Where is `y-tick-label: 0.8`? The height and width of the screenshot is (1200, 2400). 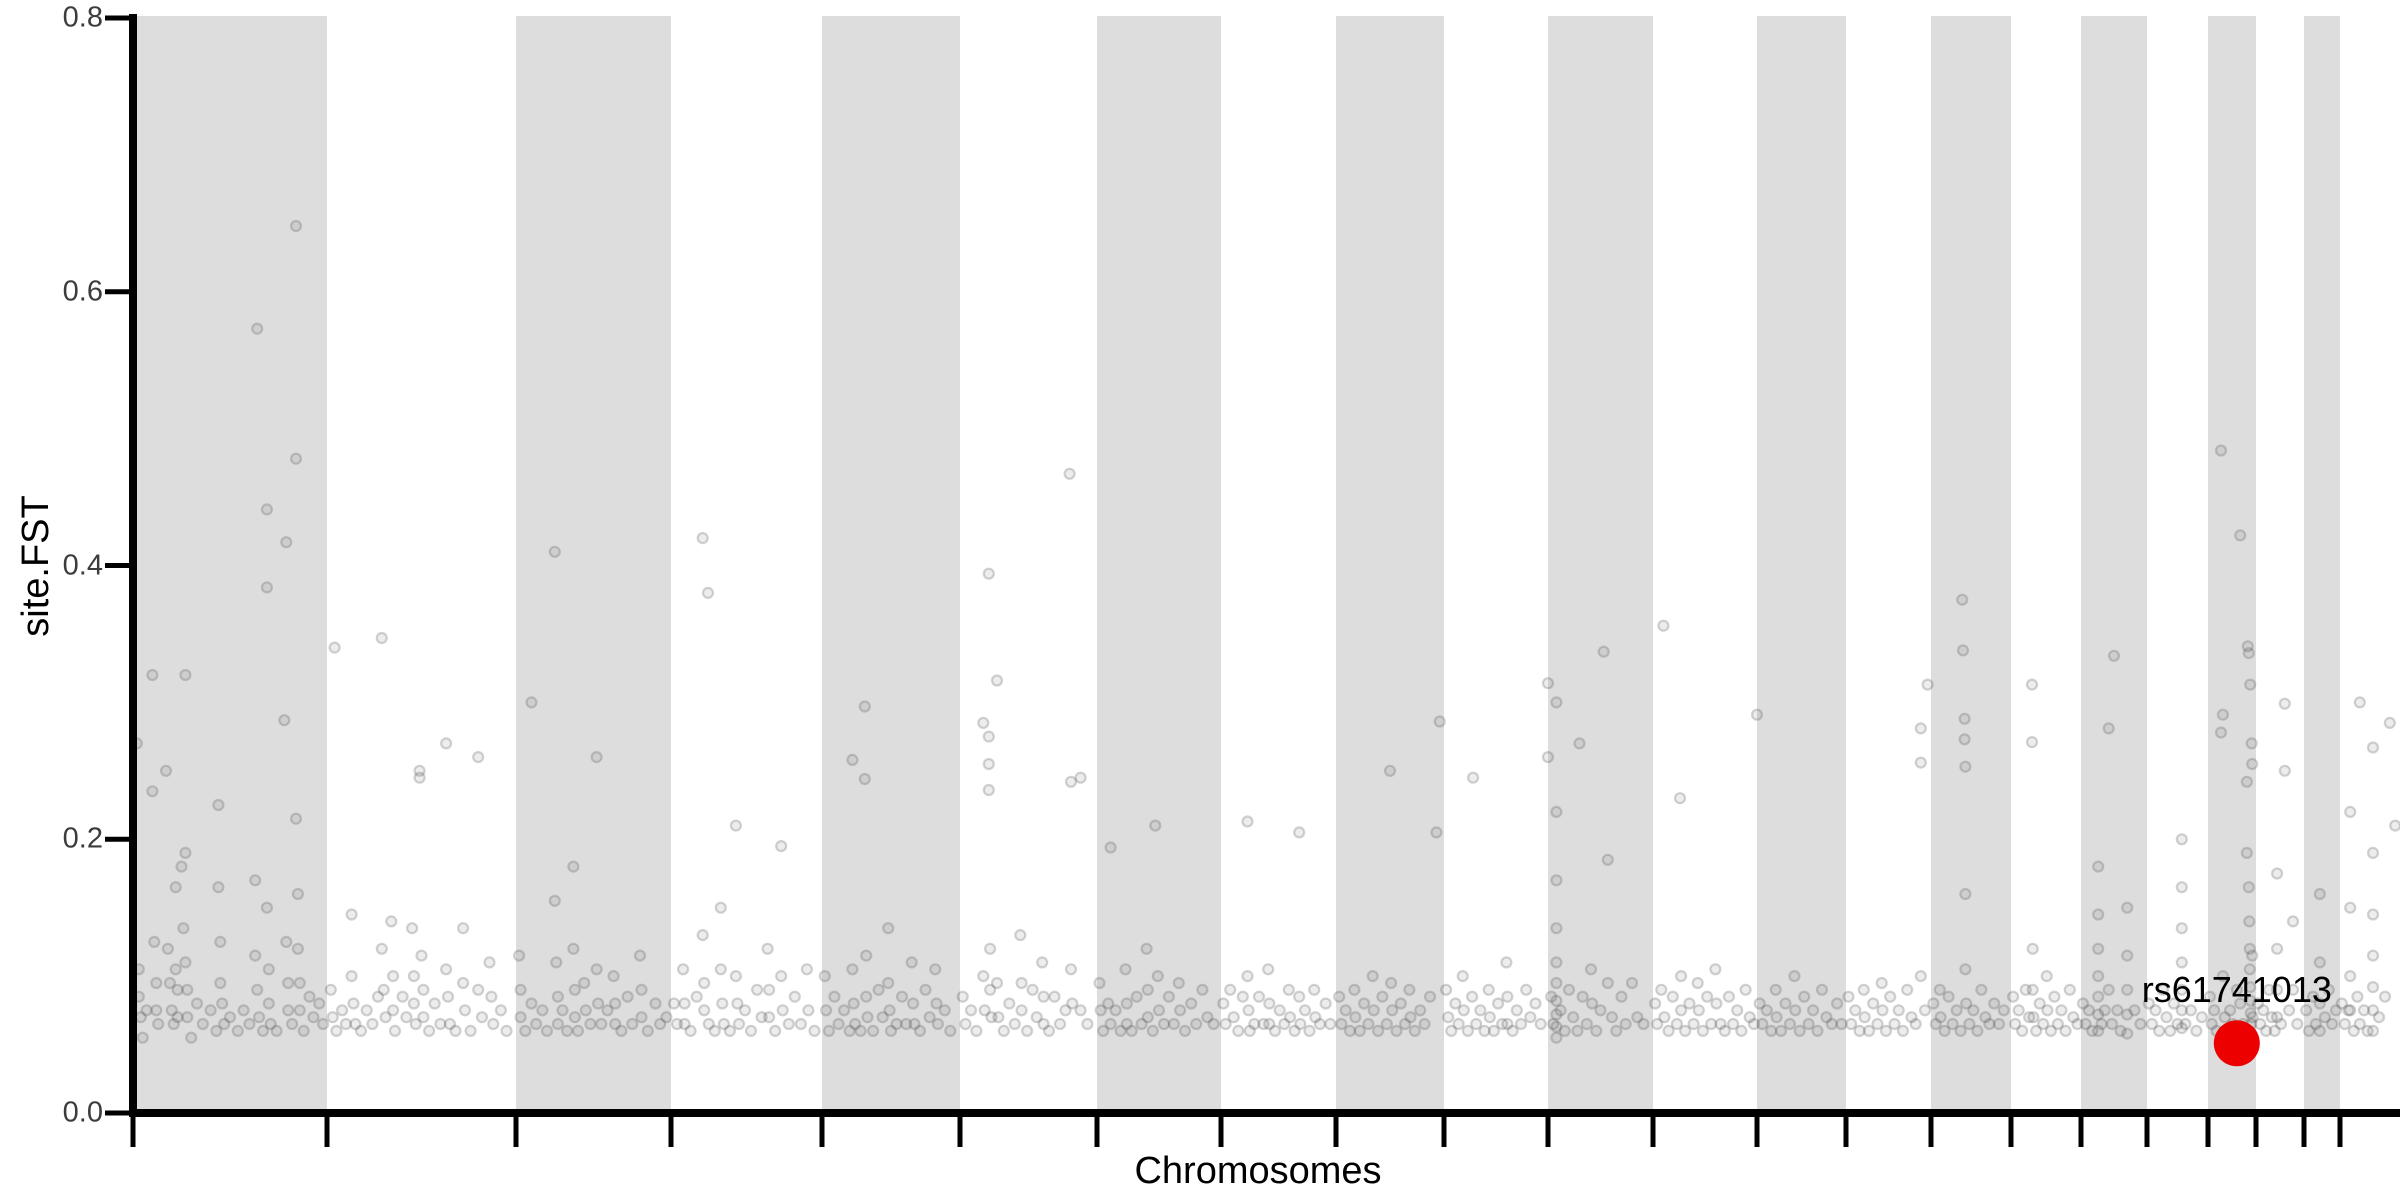
y-tick-label: 0.8 is located at coordinates (82, 17).